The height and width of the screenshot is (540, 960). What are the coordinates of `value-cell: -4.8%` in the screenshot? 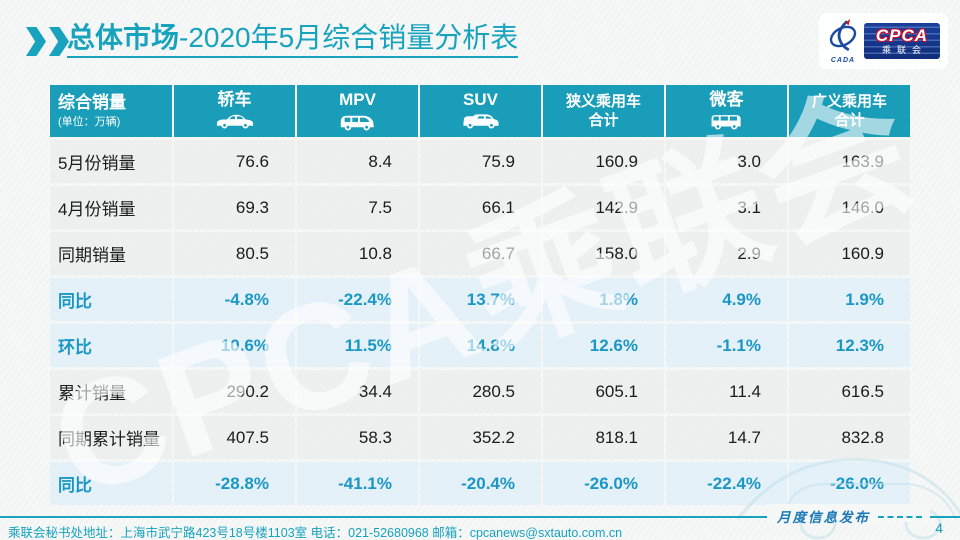 It's located at (234, 299).